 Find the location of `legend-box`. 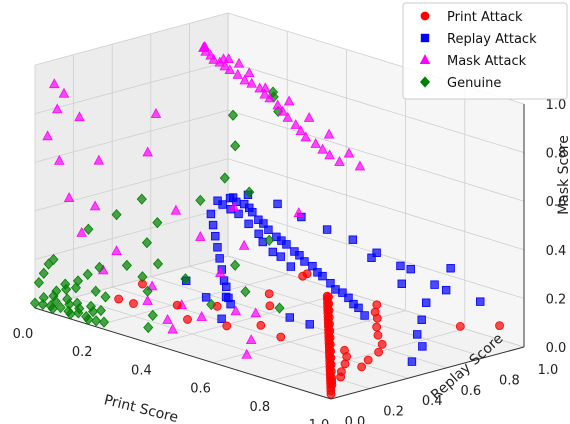

legend-box is located at coordinates (485, 51).